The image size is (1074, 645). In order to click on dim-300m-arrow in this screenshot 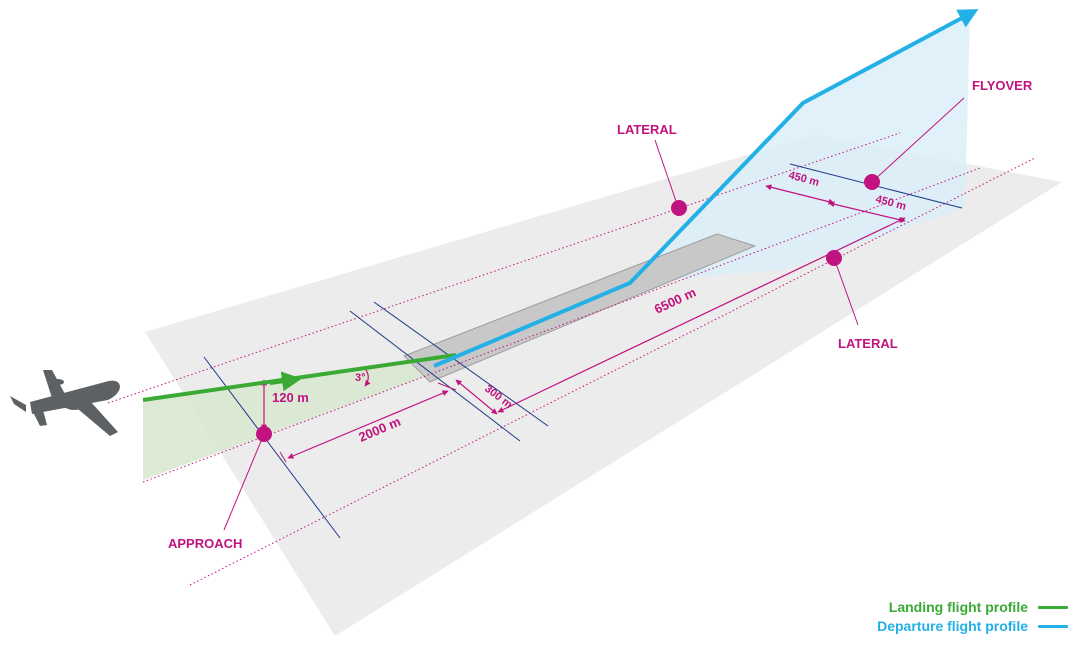, I will do `click(476, 397)`.